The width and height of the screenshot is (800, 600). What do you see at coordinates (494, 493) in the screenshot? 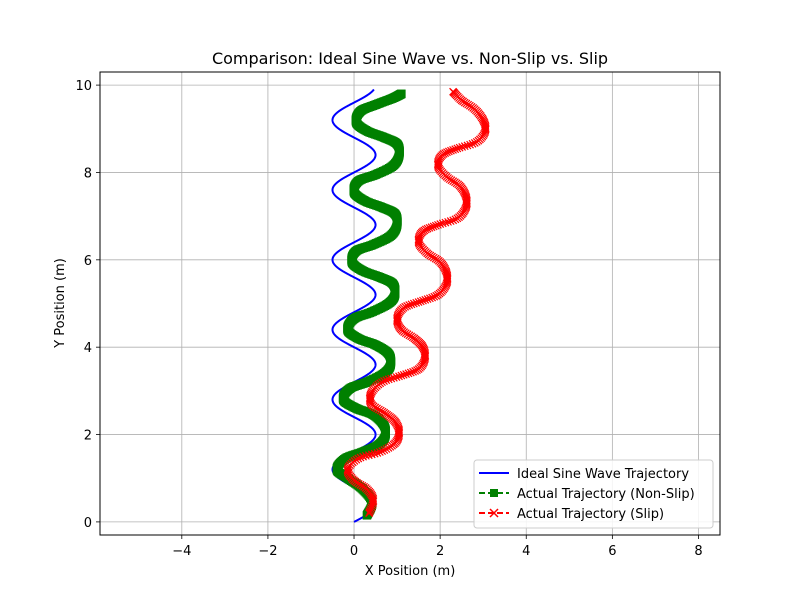
I see `legend-marker-square` at bounding box center [494, 493].